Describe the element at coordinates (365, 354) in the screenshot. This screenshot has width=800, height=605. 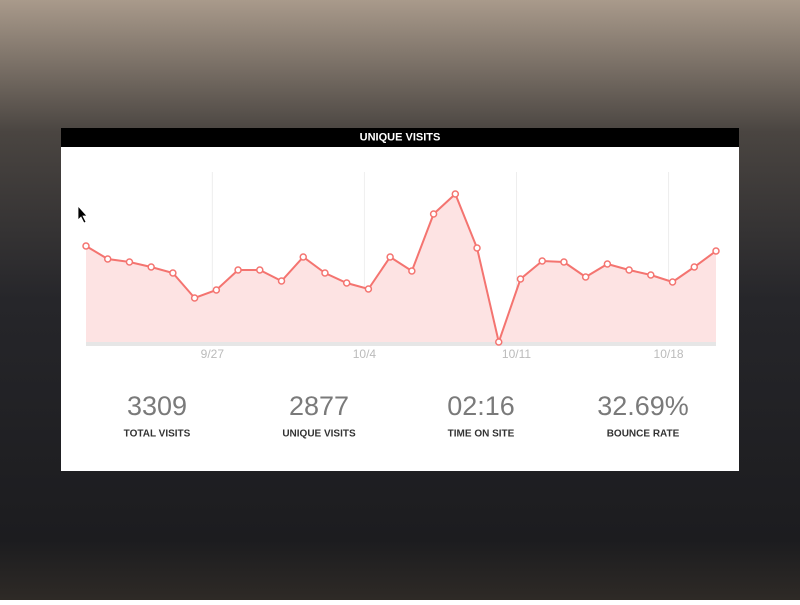
I see `x-tick-label: 10/4` at that location.